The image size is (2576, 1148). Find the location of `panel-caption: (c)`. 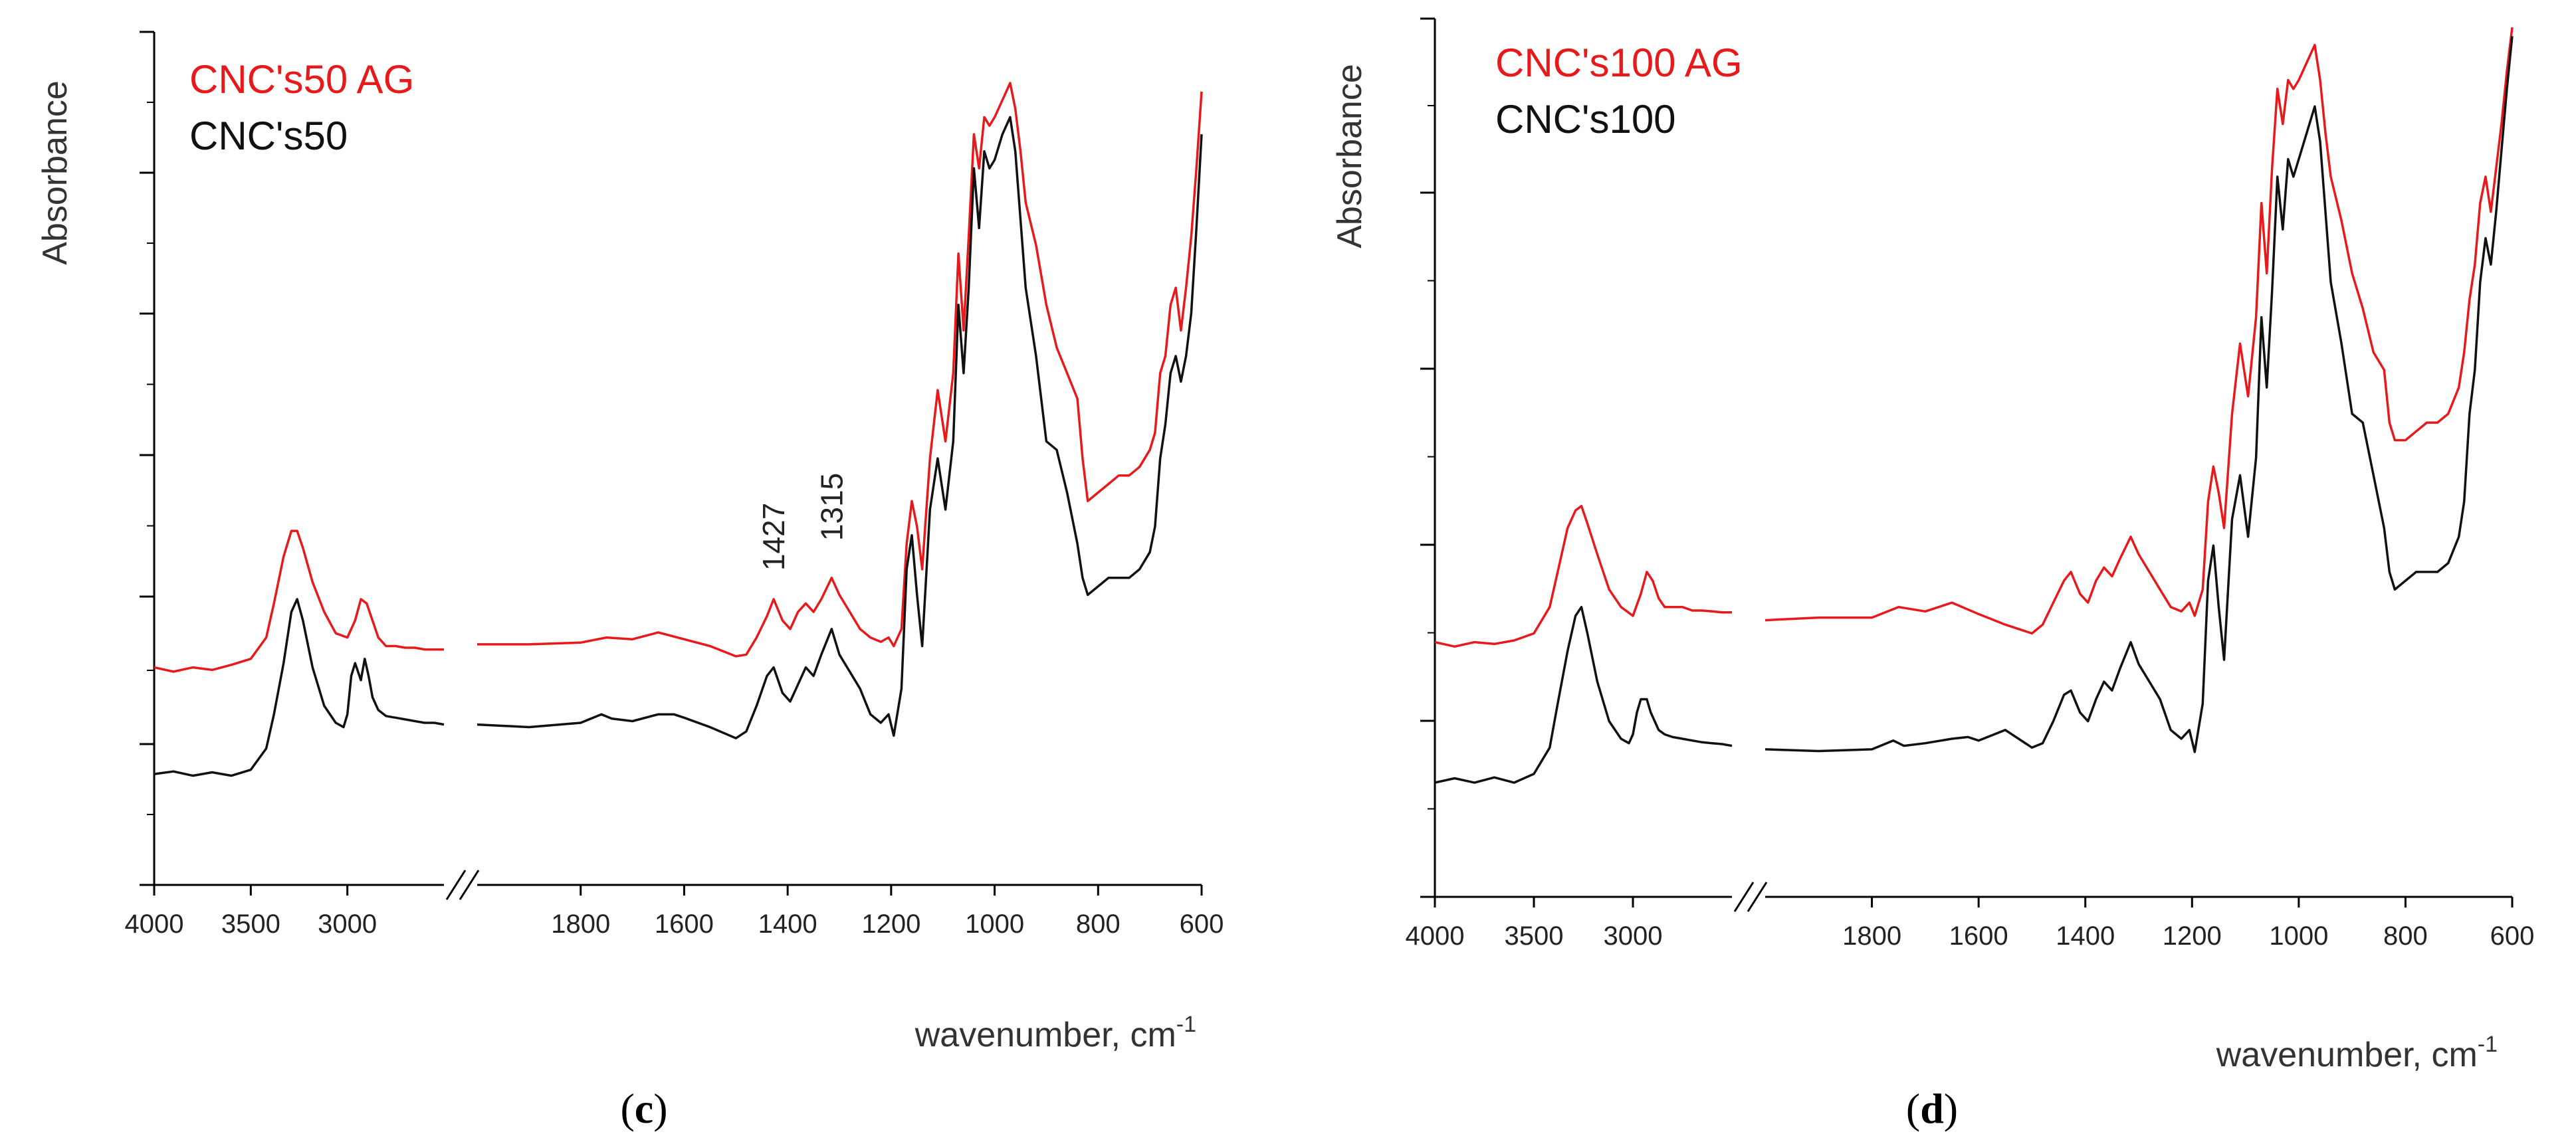

panel-caption: (c) is located at coordinates (643, 1108).